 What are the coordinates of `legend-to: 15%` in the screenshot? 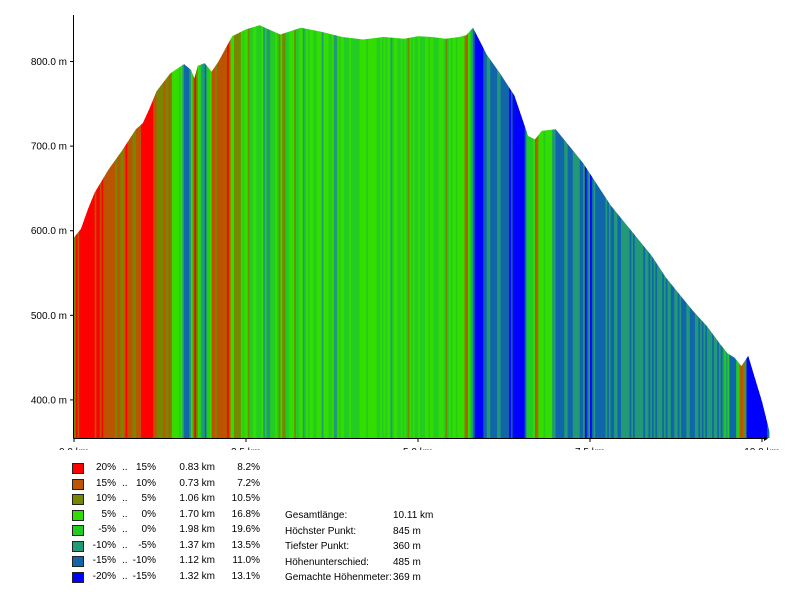 It's located at (145, 467).